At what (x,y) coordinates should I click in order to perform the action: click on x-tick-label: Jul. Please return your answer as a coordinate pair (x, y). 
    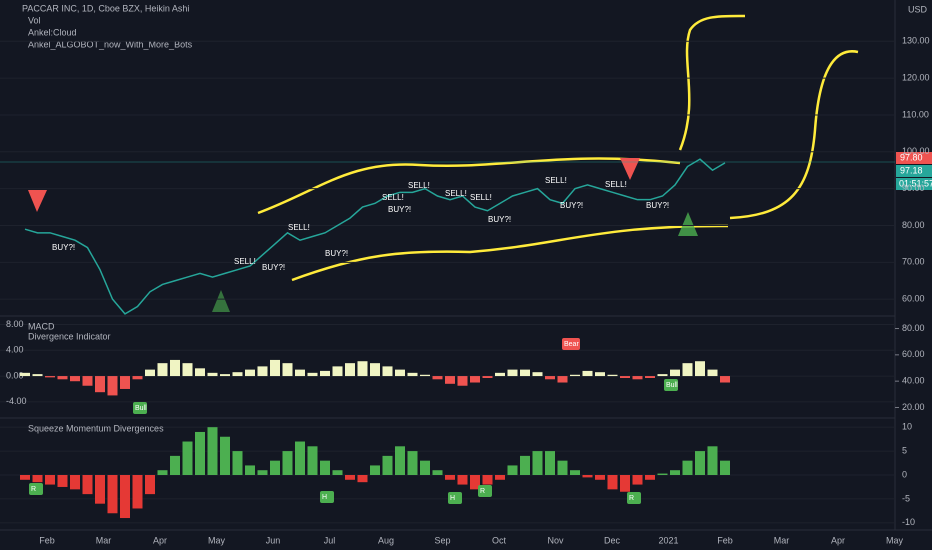
    Looking at the image, I should click on (330, 540).